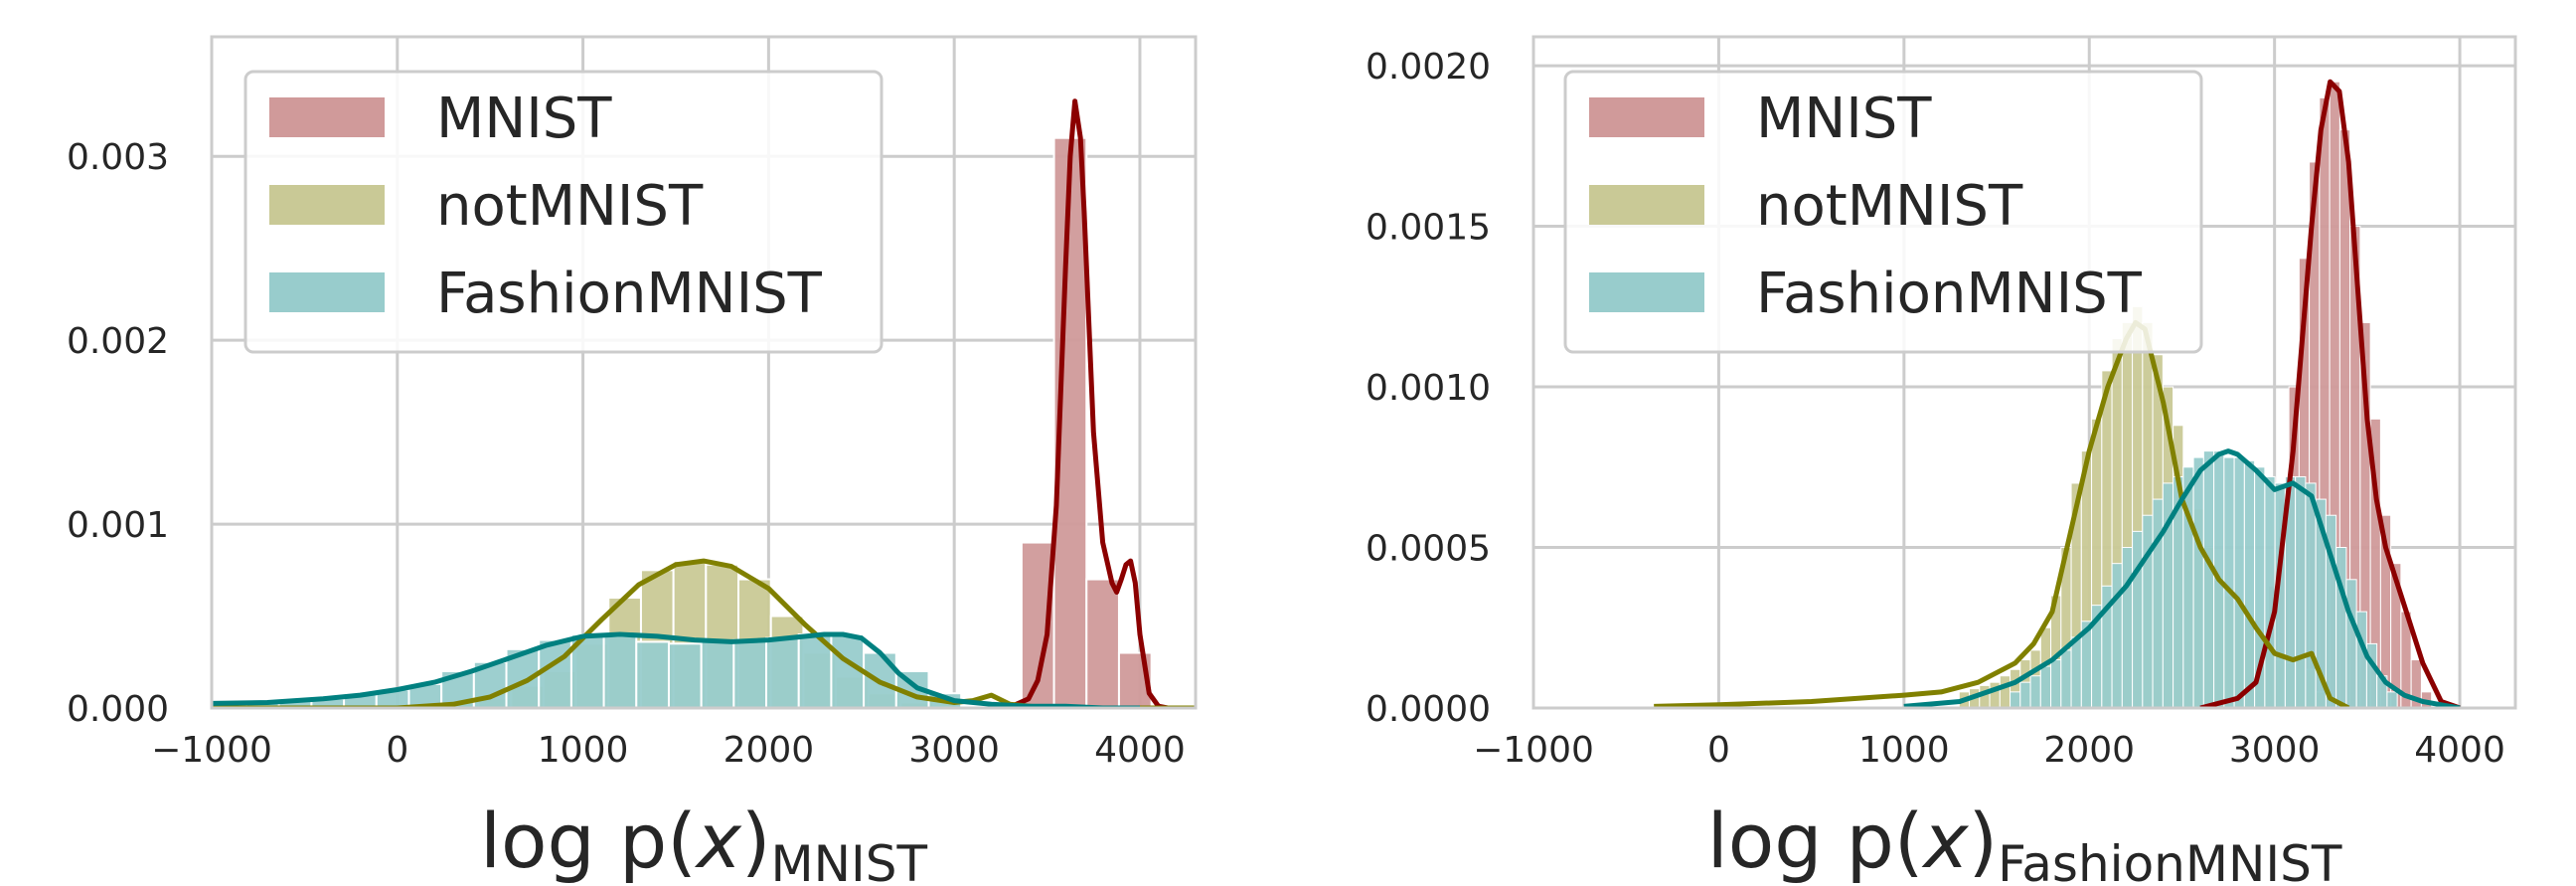  Describe the element at coordinates (2005, 692) in the screenshot. I see `hist-bar-notmnist` at that location.